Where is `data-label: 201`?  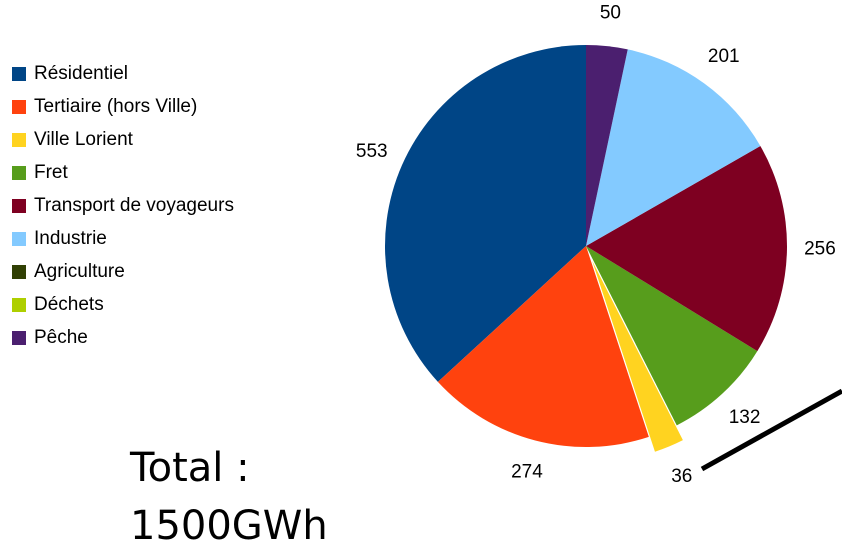 data-label: 201 is located at coordinates (724, 56).